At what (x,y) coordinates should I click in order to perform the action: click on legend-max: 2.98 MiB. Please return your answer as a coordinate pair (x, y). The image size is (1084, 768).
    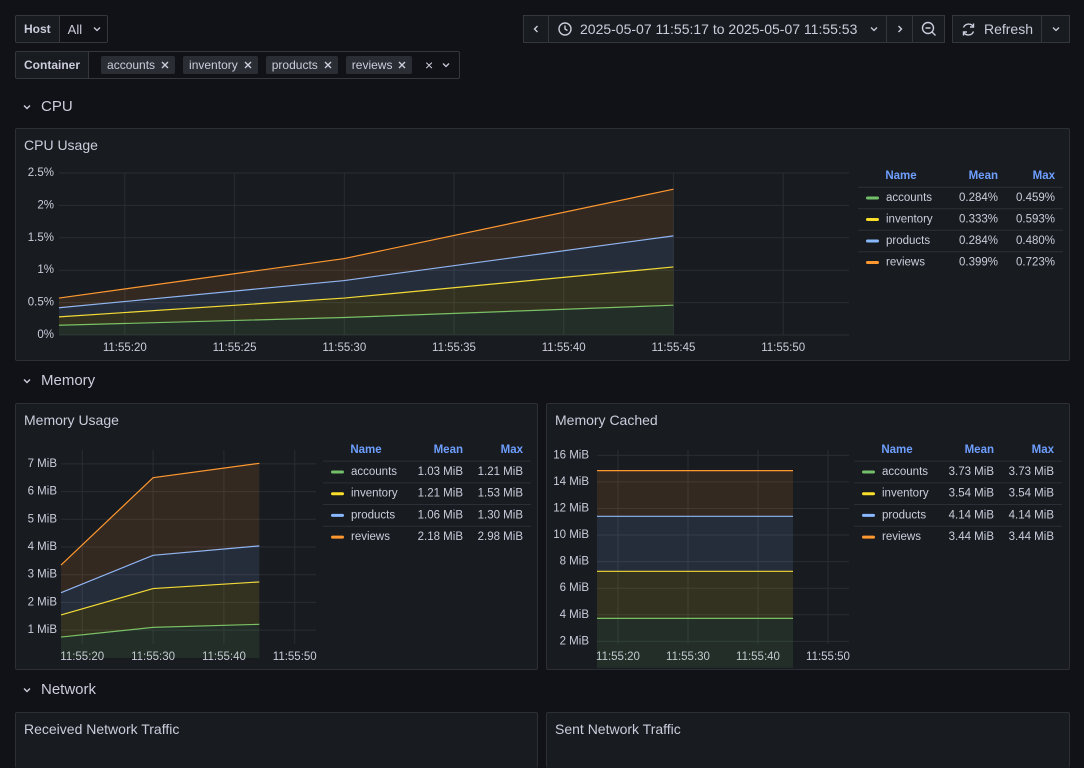
    Looking at the image, I should click on (501, 537).